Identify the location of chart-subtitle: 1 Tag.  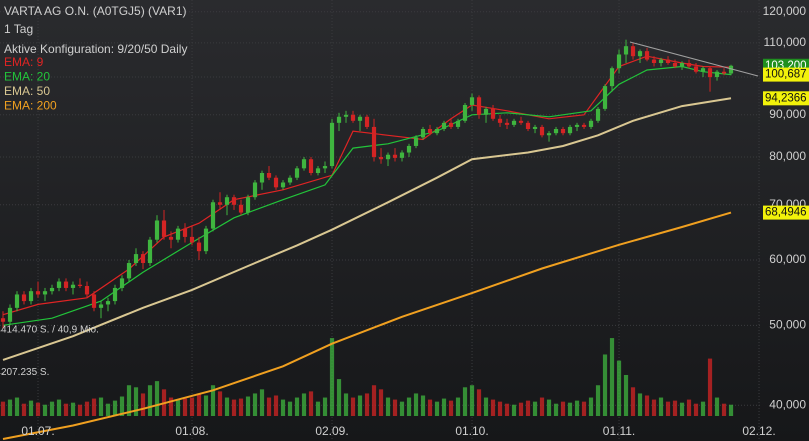
(18, 29).